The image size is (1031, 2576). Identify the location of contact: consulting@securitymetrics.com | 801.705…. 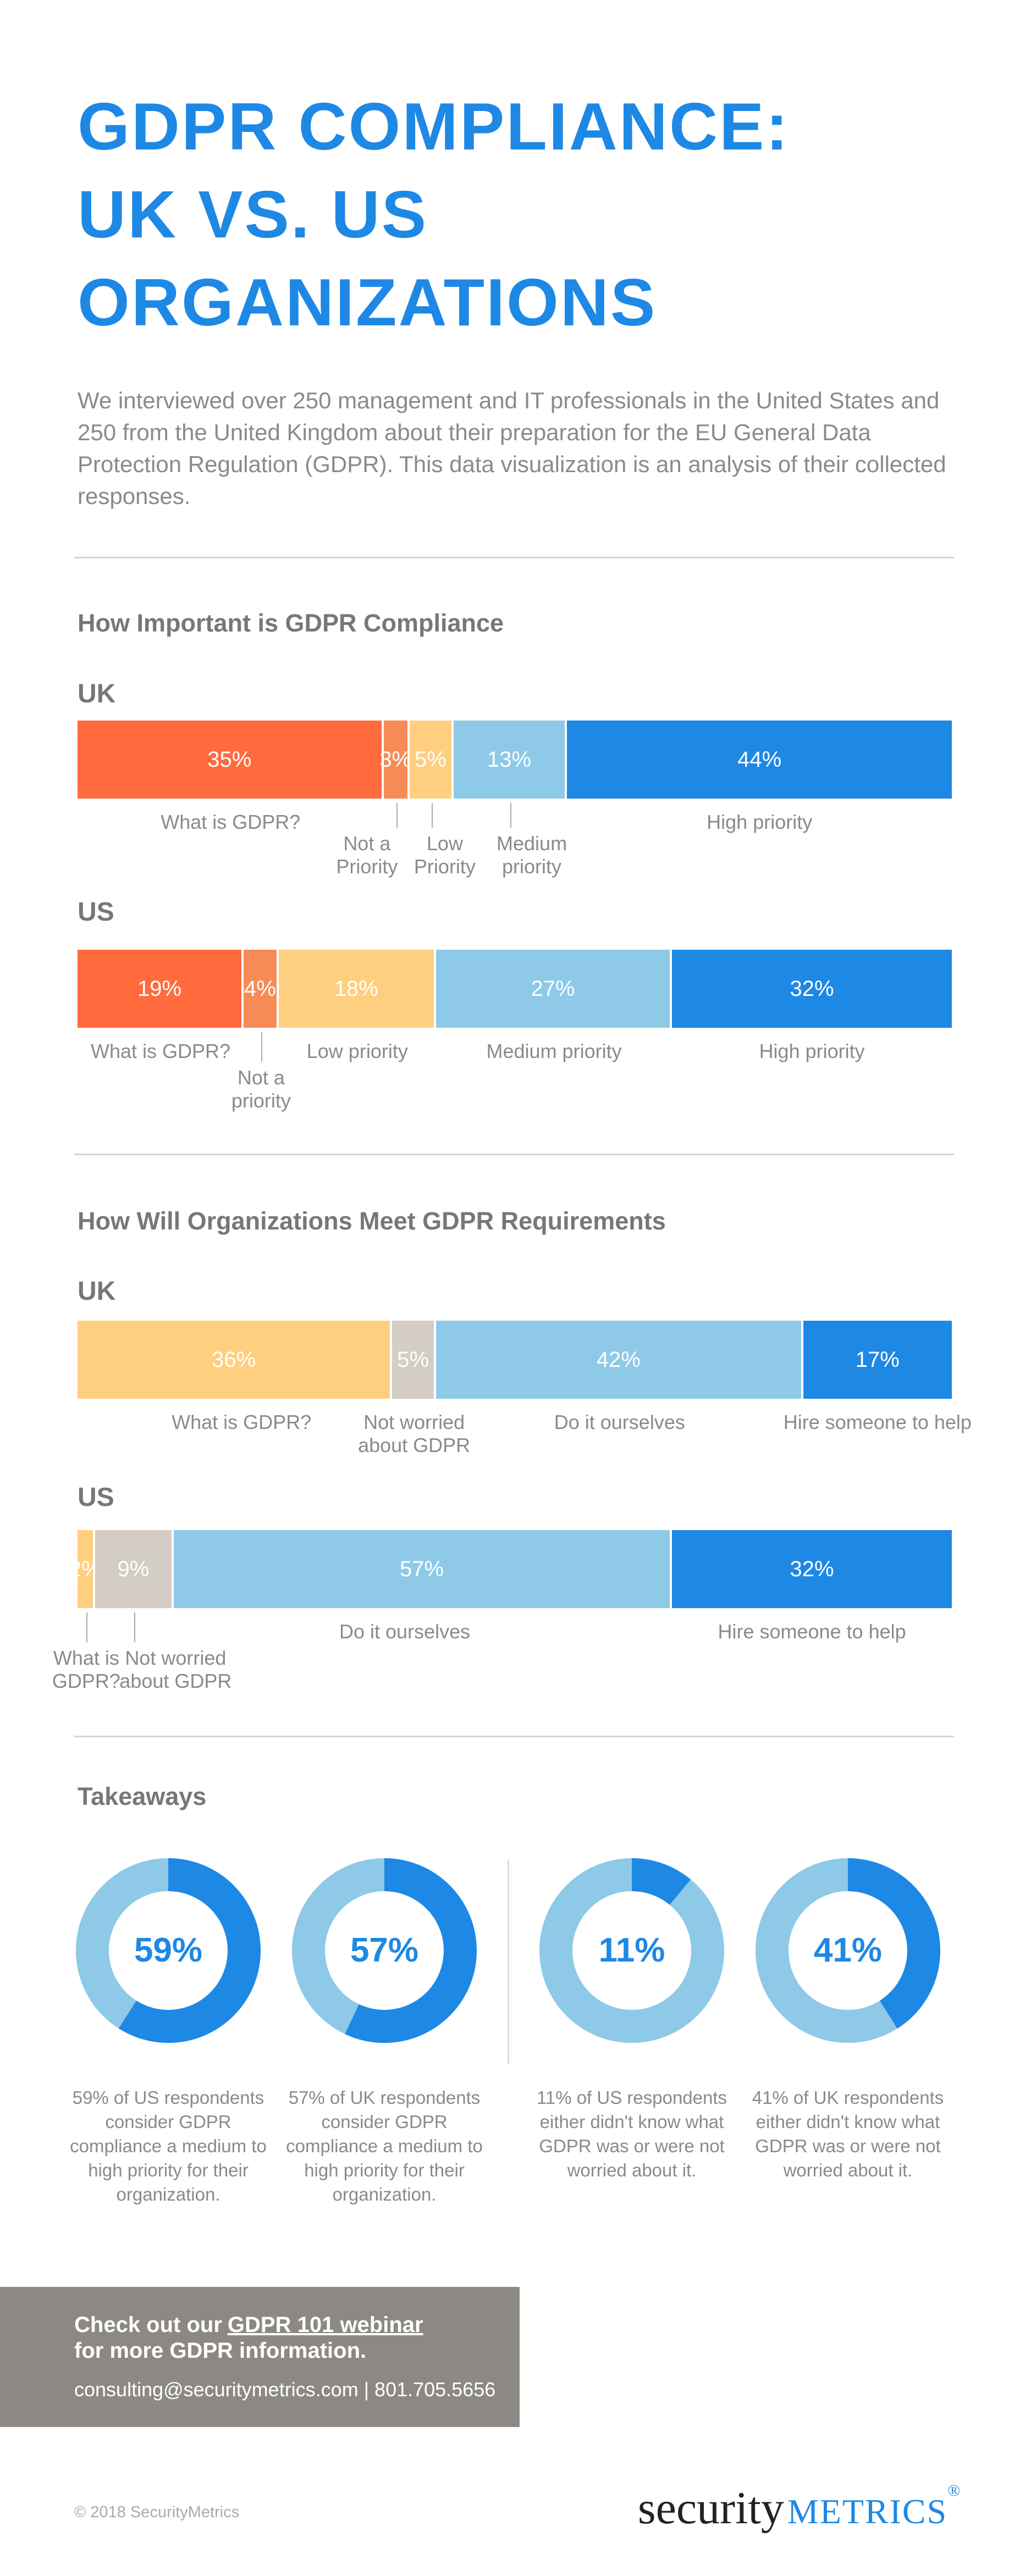
(285, 2389).